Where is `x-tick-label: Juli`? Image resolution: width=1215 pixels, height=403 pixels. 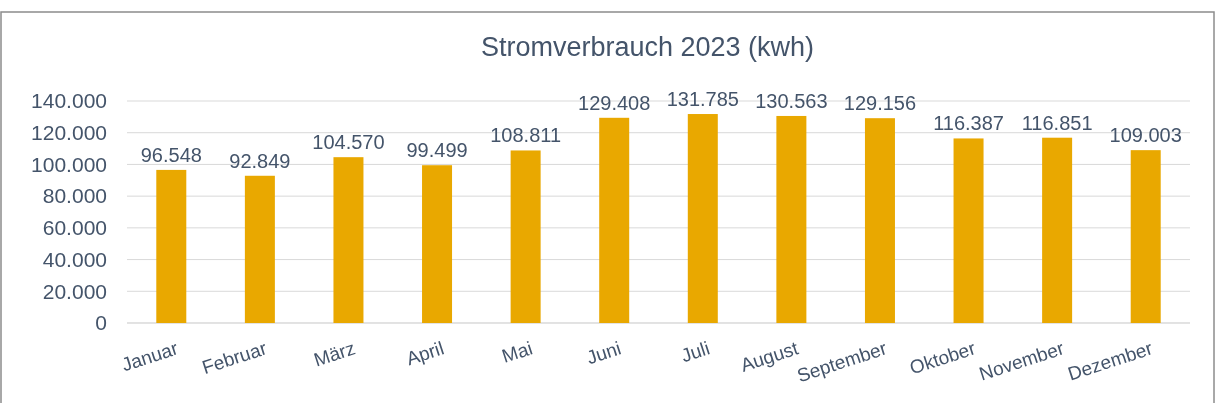
x-tick-label: Juli is located at coordinates (695, 352).